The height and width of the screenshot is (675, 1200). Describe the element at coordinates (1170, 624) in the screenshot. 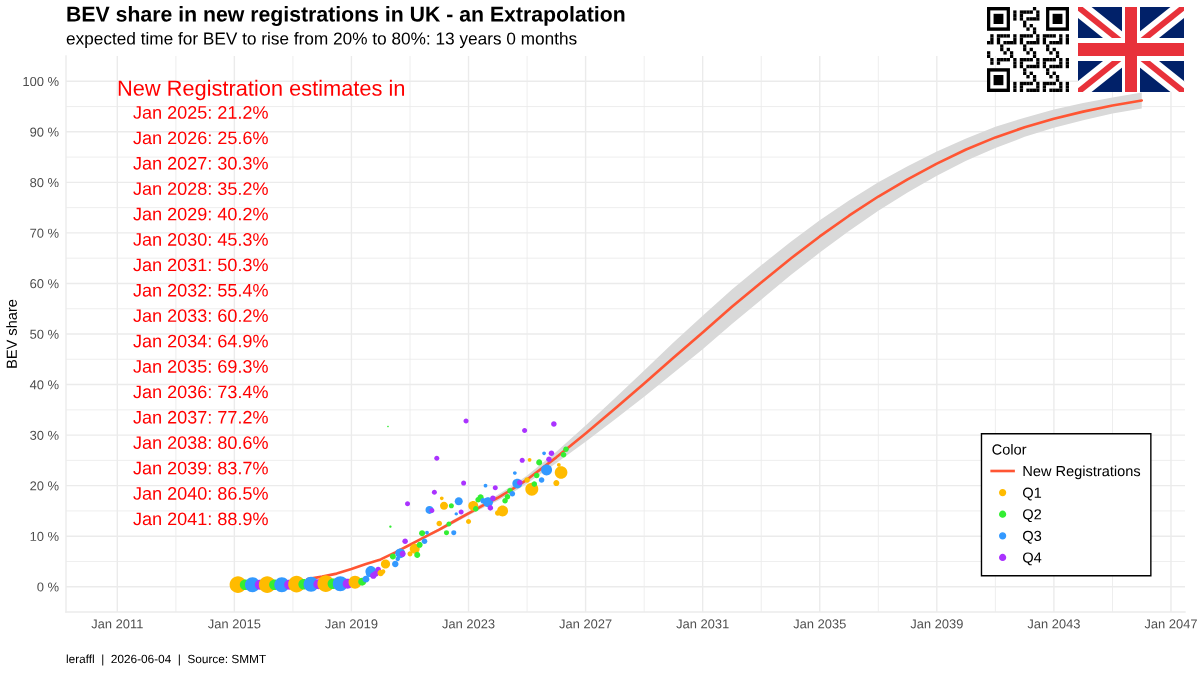

I see `x-tick-label: Jan 2047` at that location.